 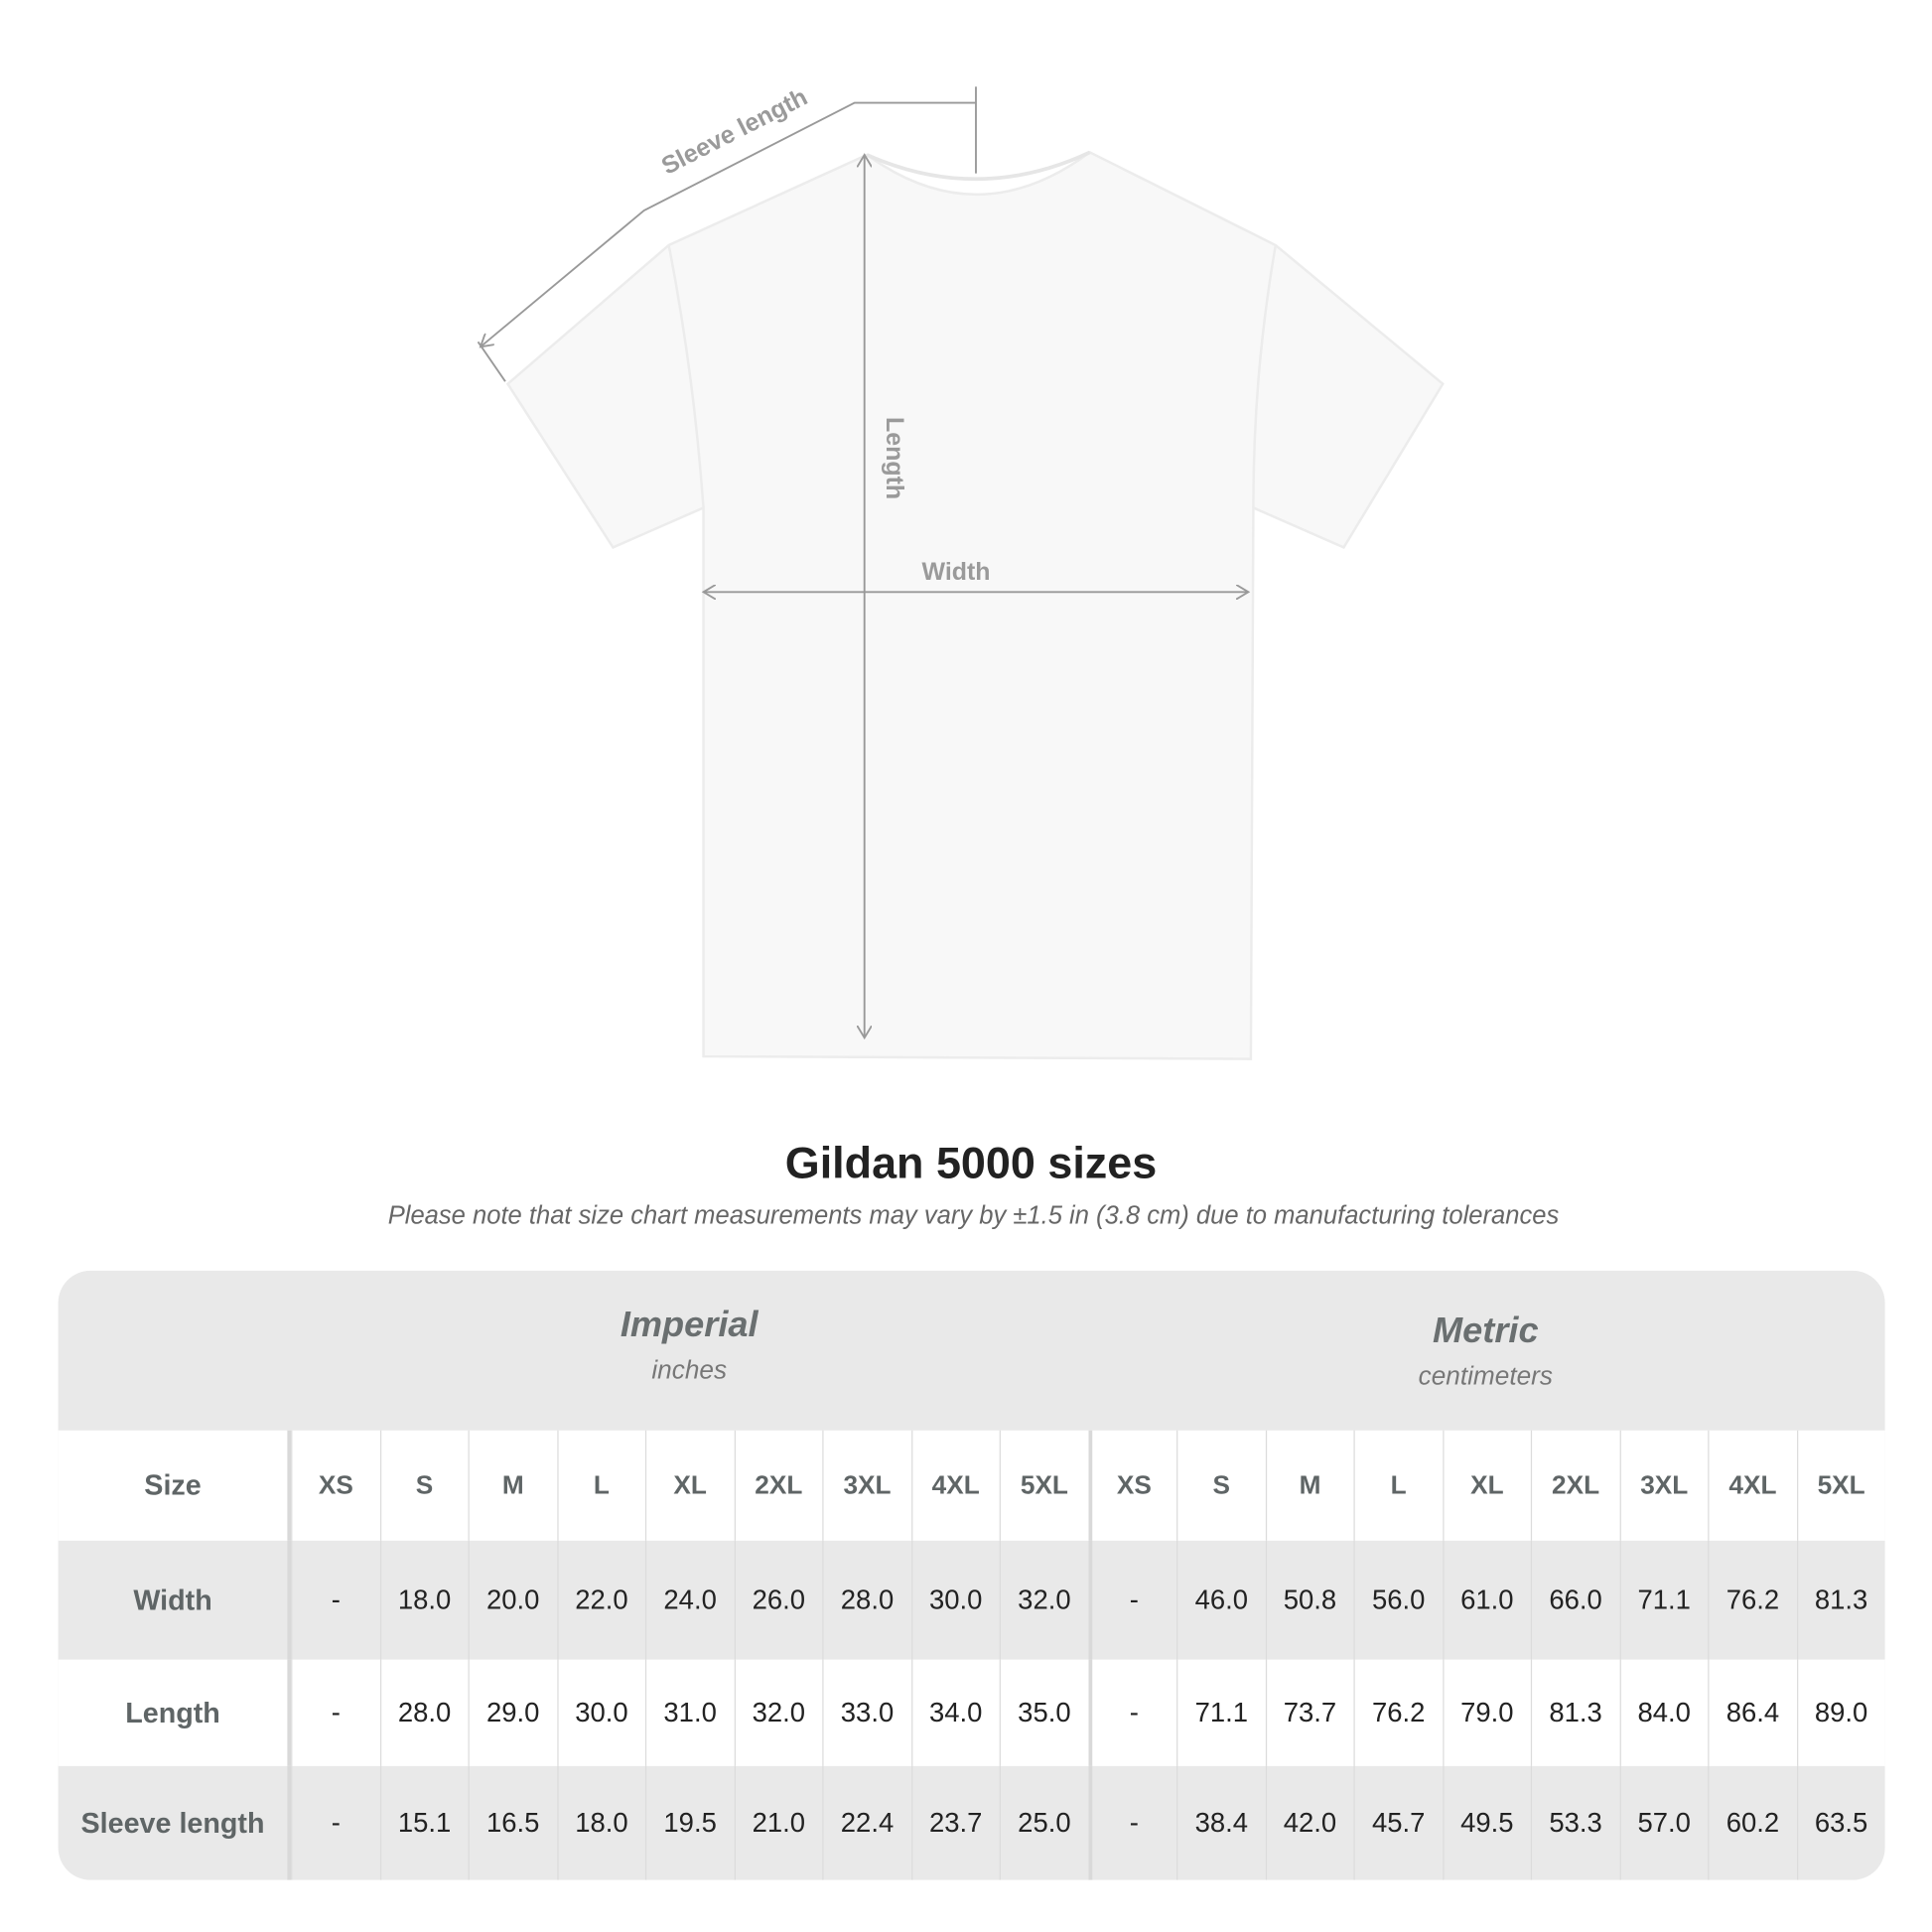 I want to click on metric-size-2XL: 2XL, so click(x=1575, y=1486).